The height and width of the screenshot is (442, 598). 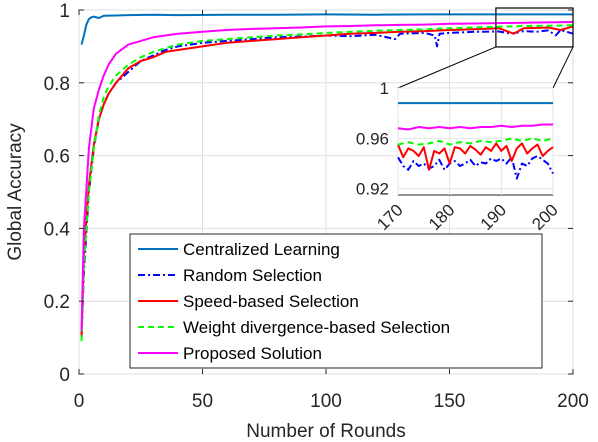 What do you see at coordinates (57, 302) in the screenshot?
I see `y-tick-label: 0.2` at bounding box center [57, 302].